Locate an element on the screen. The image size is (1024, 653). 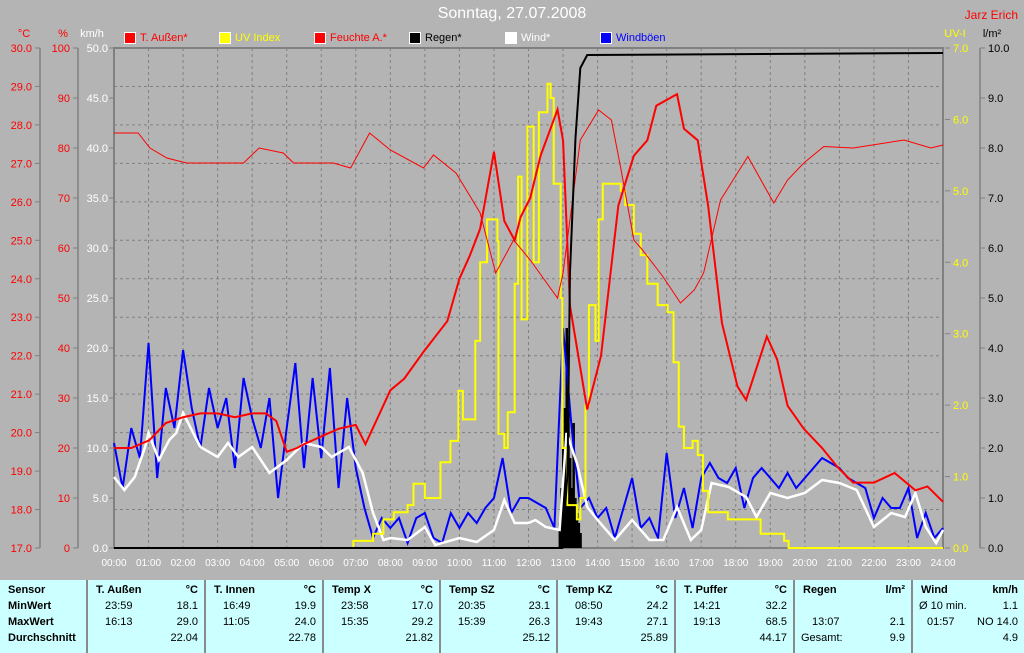
x-tick-label: 05:00 is located at coordinates (286, 563).